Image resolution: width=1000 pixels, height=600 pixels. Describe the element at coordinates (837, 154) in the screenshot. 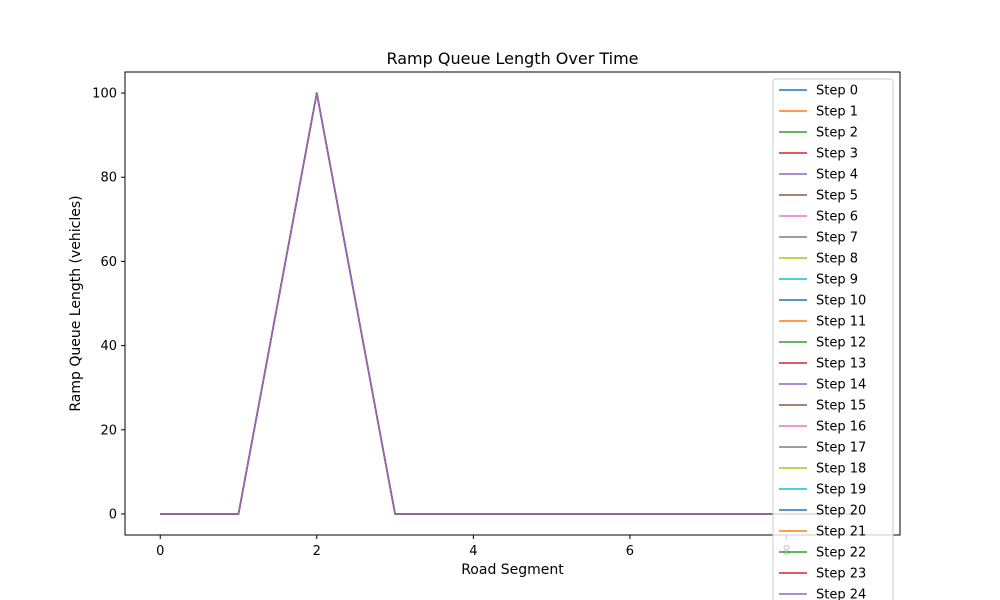

I see `legend-label: Step 3` at that location.